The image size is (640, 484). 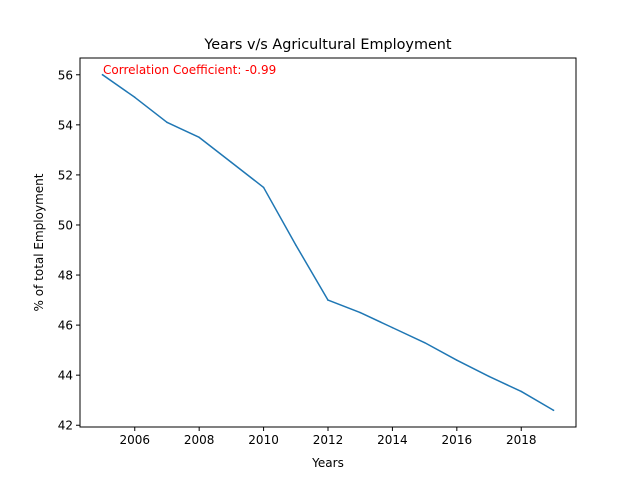 What do you see at coordinates (521, 440) in the screenshot?
I see `x-tick-label: 2018` at bounding box center [521, 440].